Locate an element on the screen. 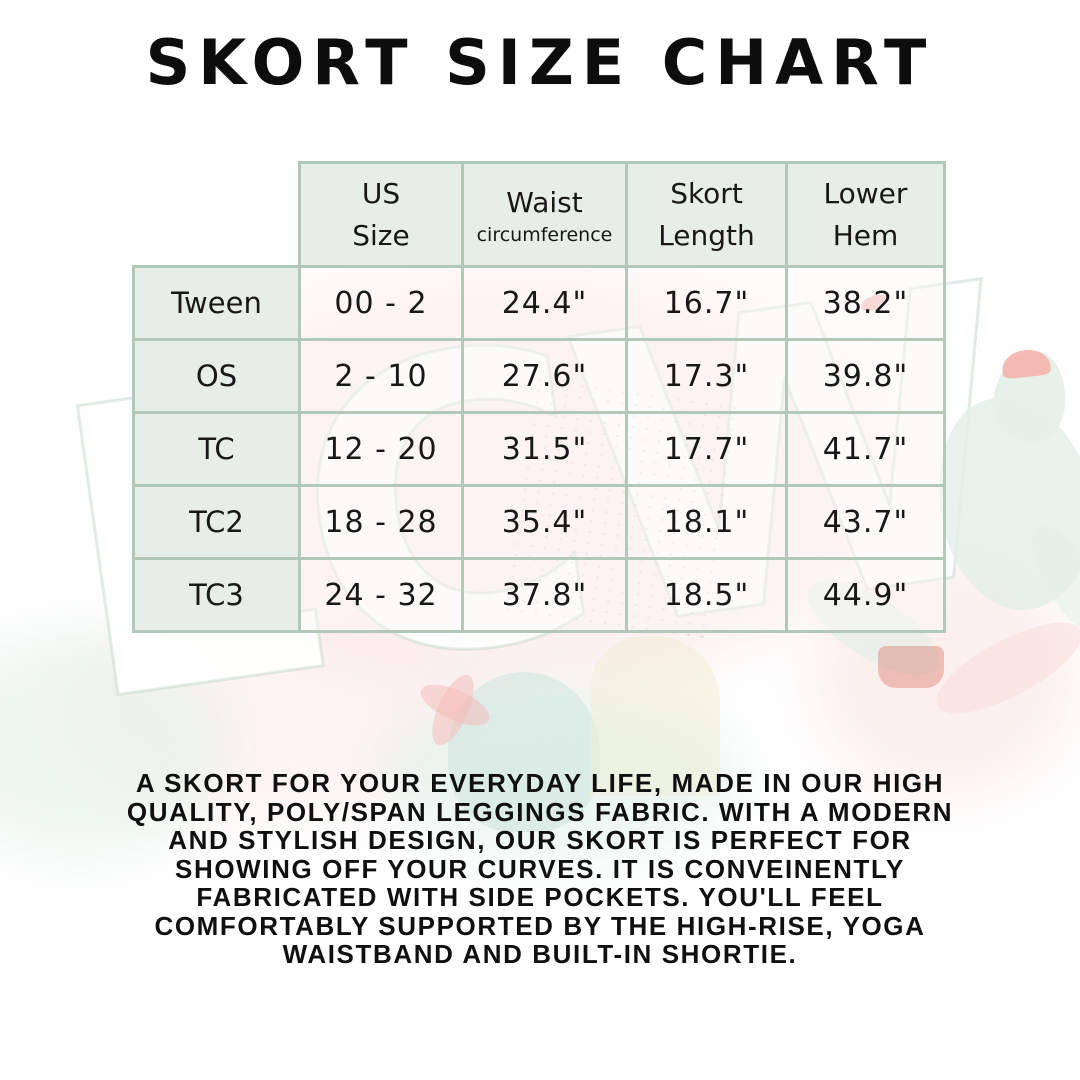 The image size is (1080, 1080). us-size-cell: 18 - 28 is located at coordinates (381, 522).